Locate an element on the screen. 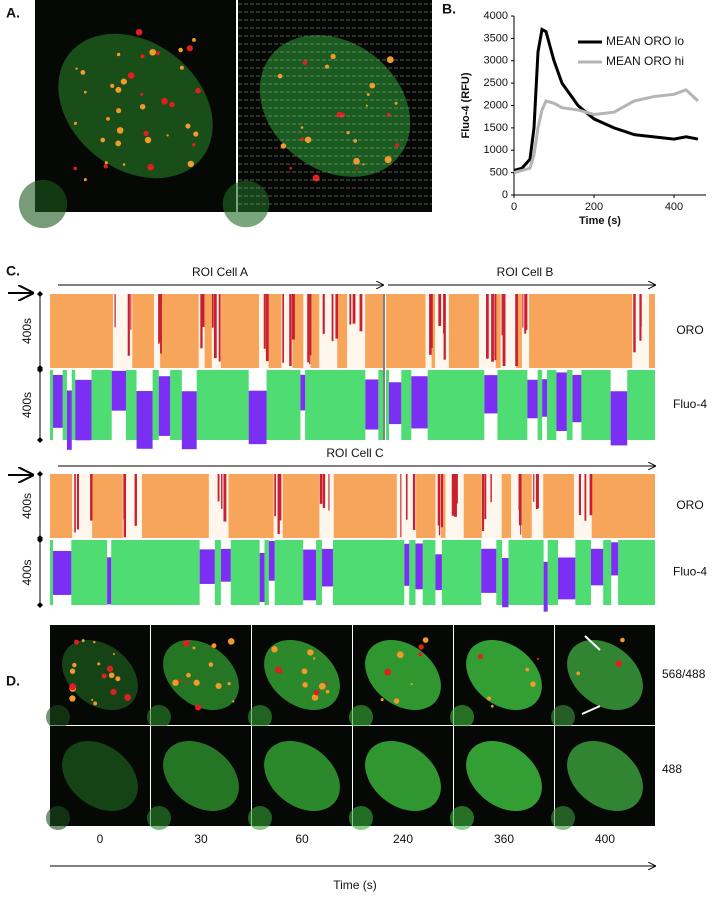  y-tick-label: 3000 is located at coordinates (496, 61).